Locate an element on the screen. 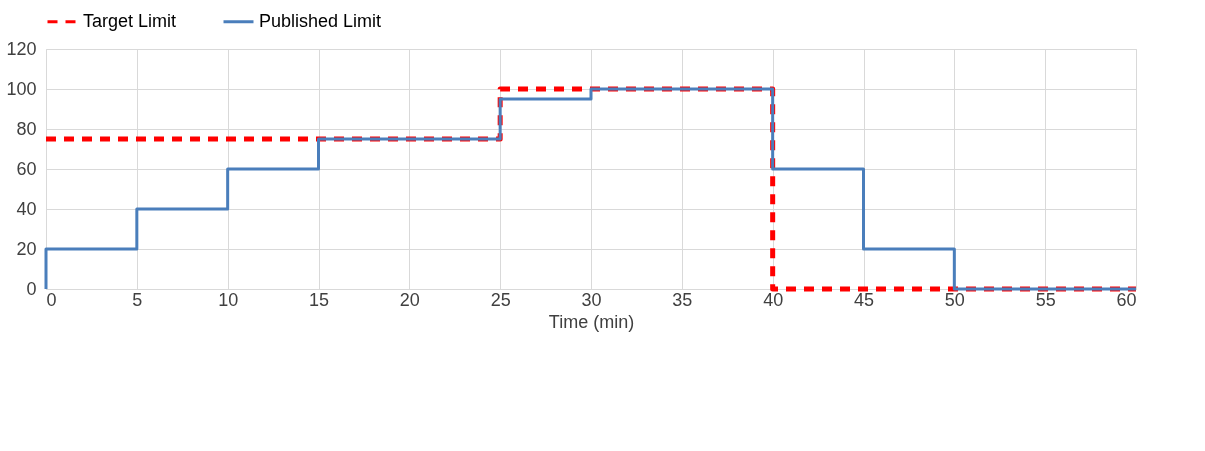 This screenshot has height=451, width=1205. legend-label: Target Limit is located at coordinates (130, 20).